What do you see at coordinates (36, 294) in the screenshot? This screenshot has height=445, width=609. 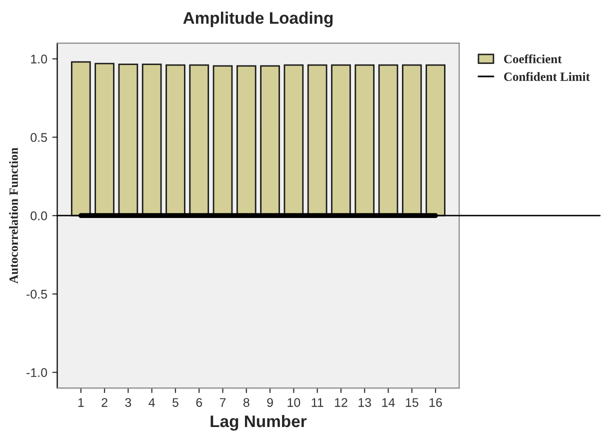 I see `y-tick-label: -0.5` at bounding box center [36, 294].